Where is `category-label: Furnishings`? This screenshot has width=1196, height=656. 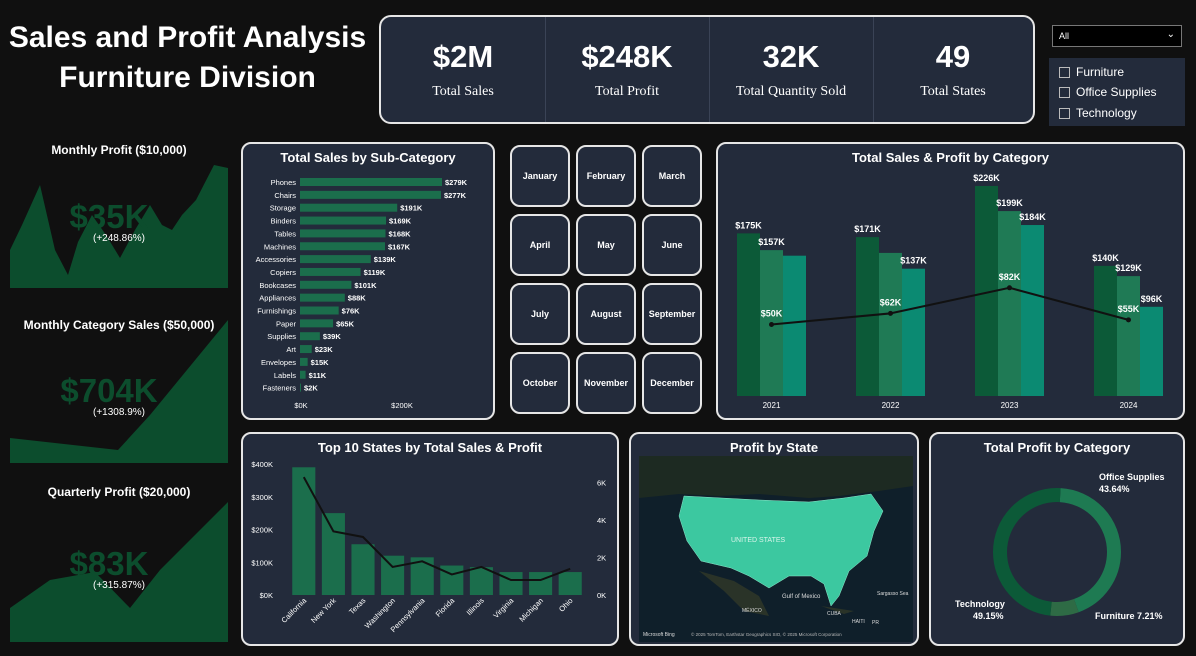 category-label: Furnishings is located at coordinates (276, 311).